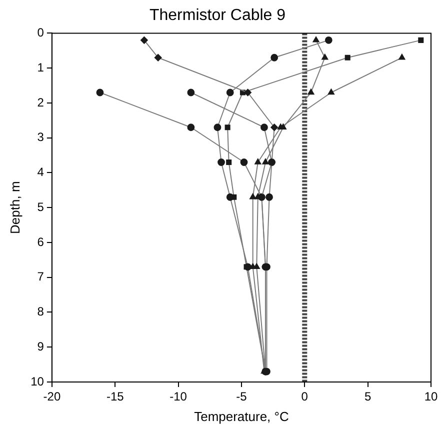 This screenshot has height=429, width=443. Describe the element at coordinates (40, 346) in the screenshot. I see `y-tick-label: 9` at that location.